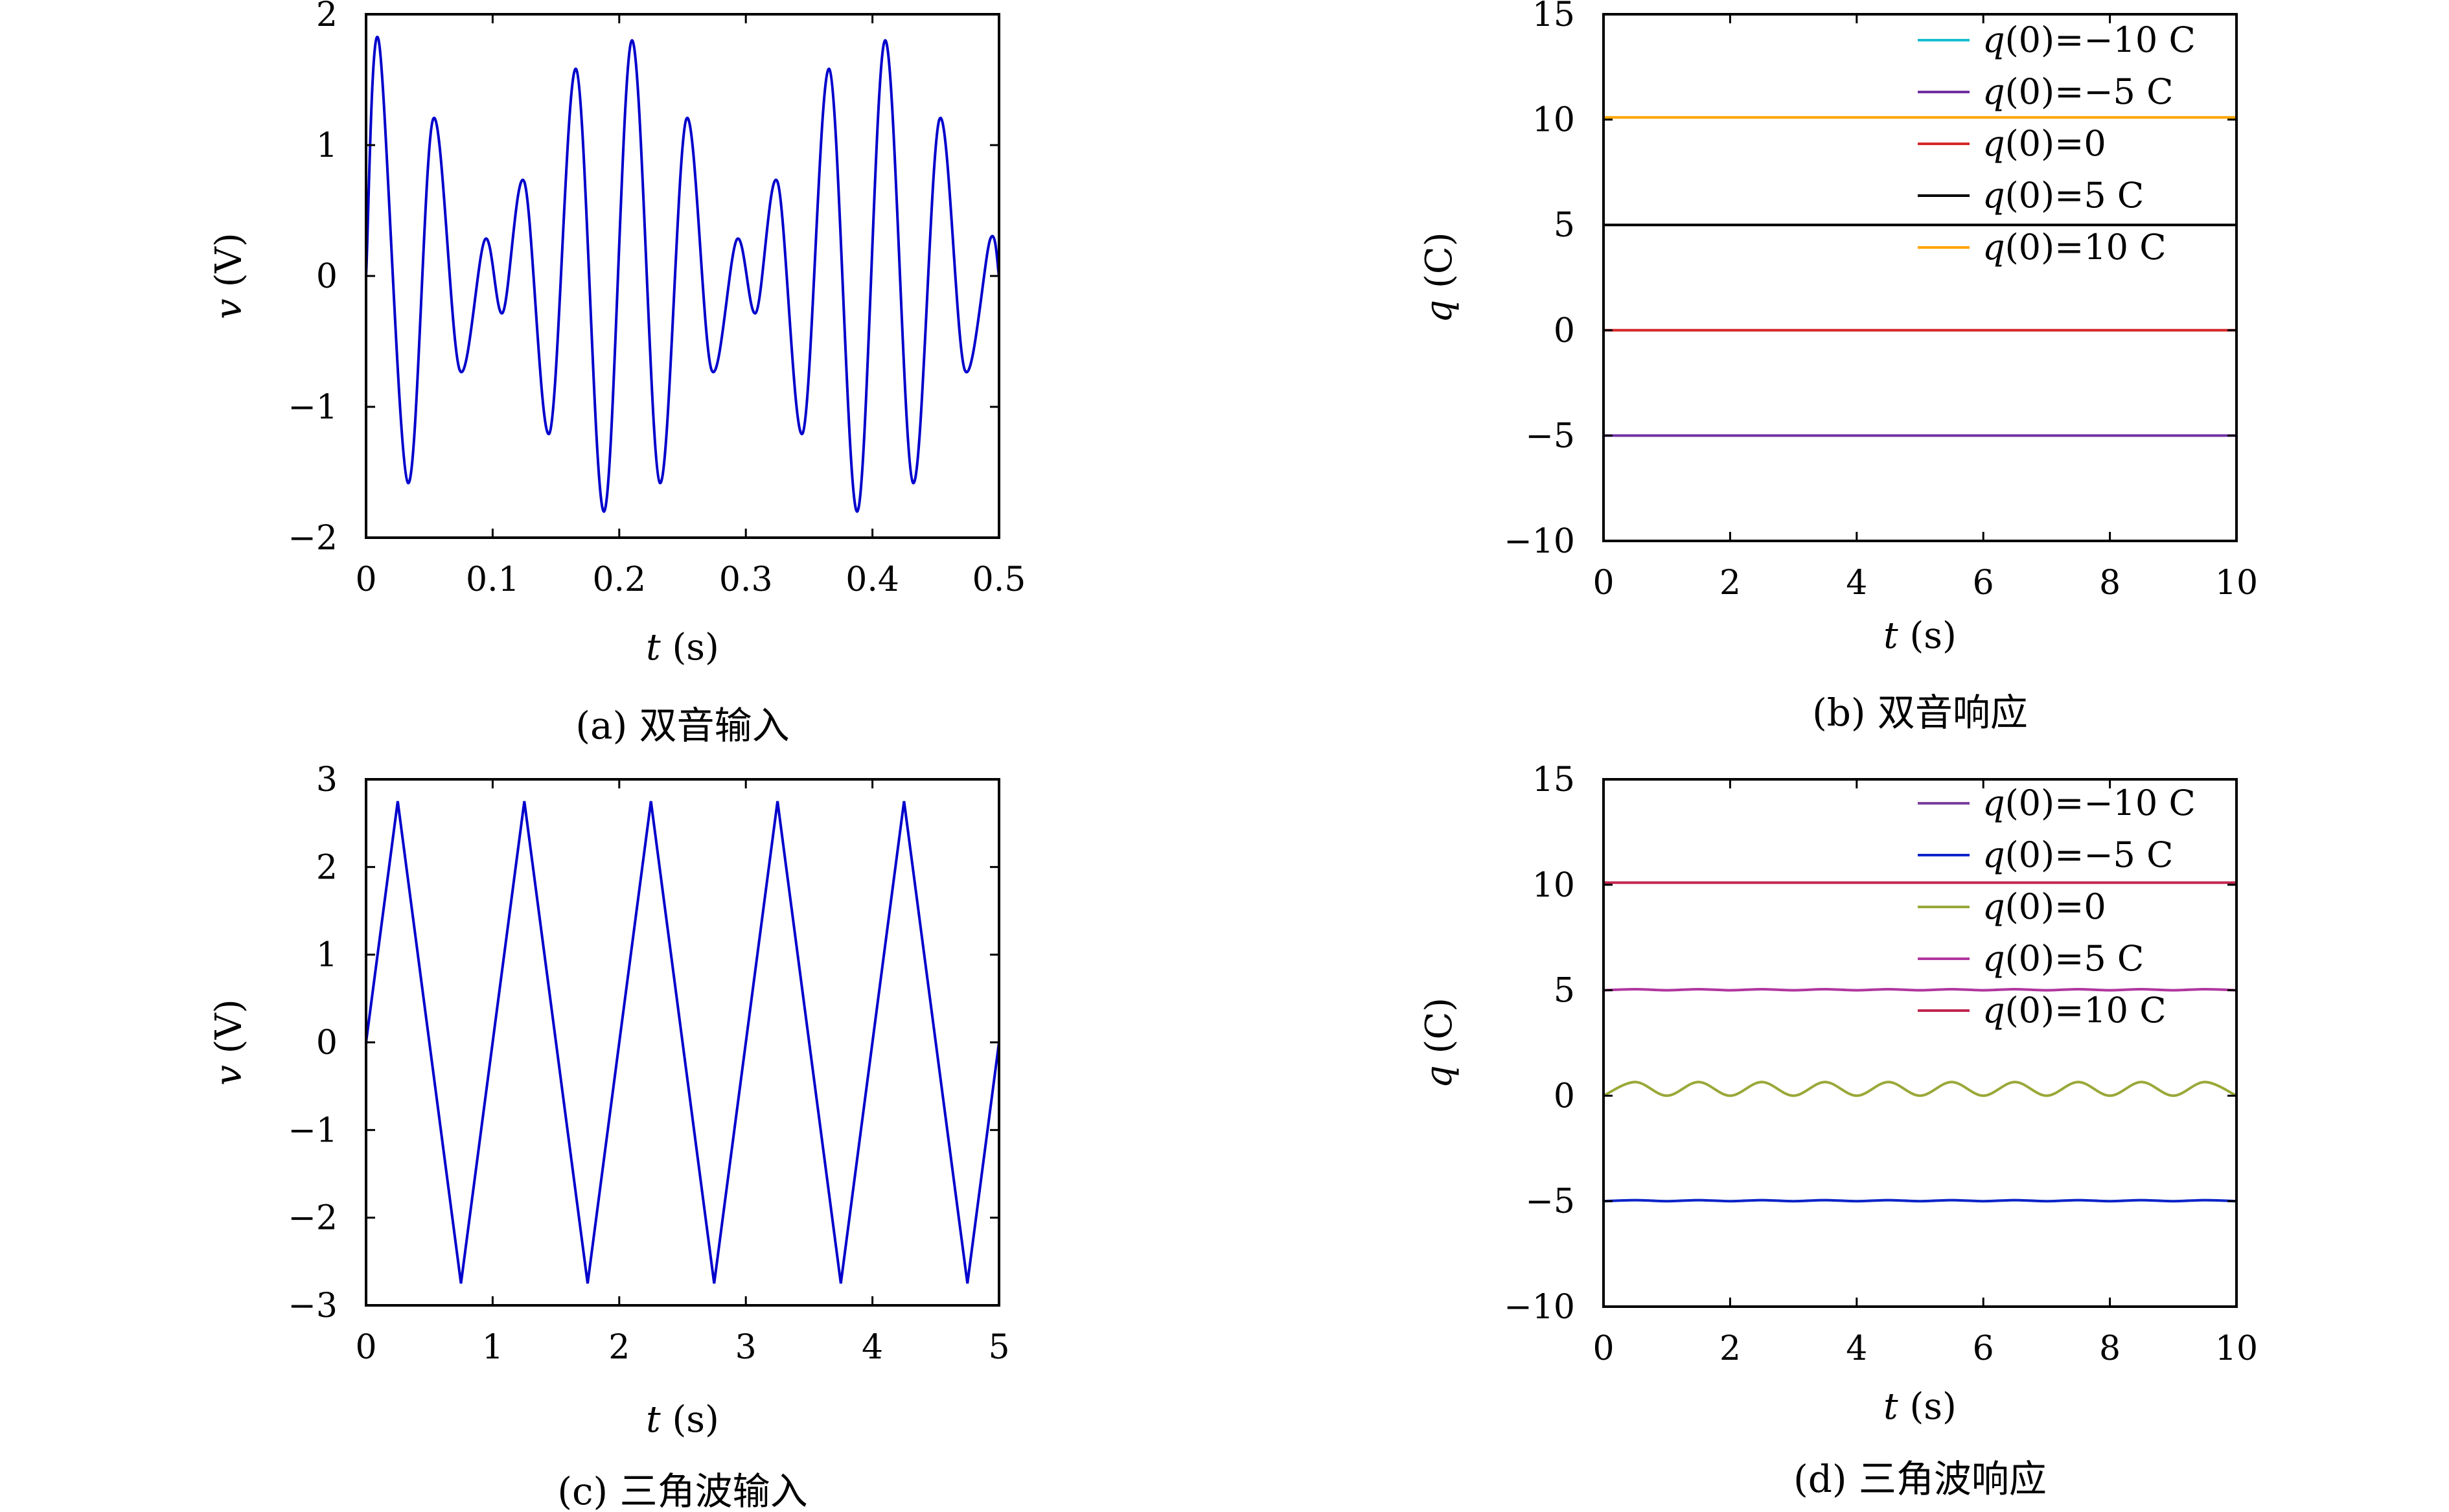 This screenshot has width=2449, height=1512. Describe the element at coordinates (746, 579) in the screenshot. I see `x-tick-label: 0.3` at that location.